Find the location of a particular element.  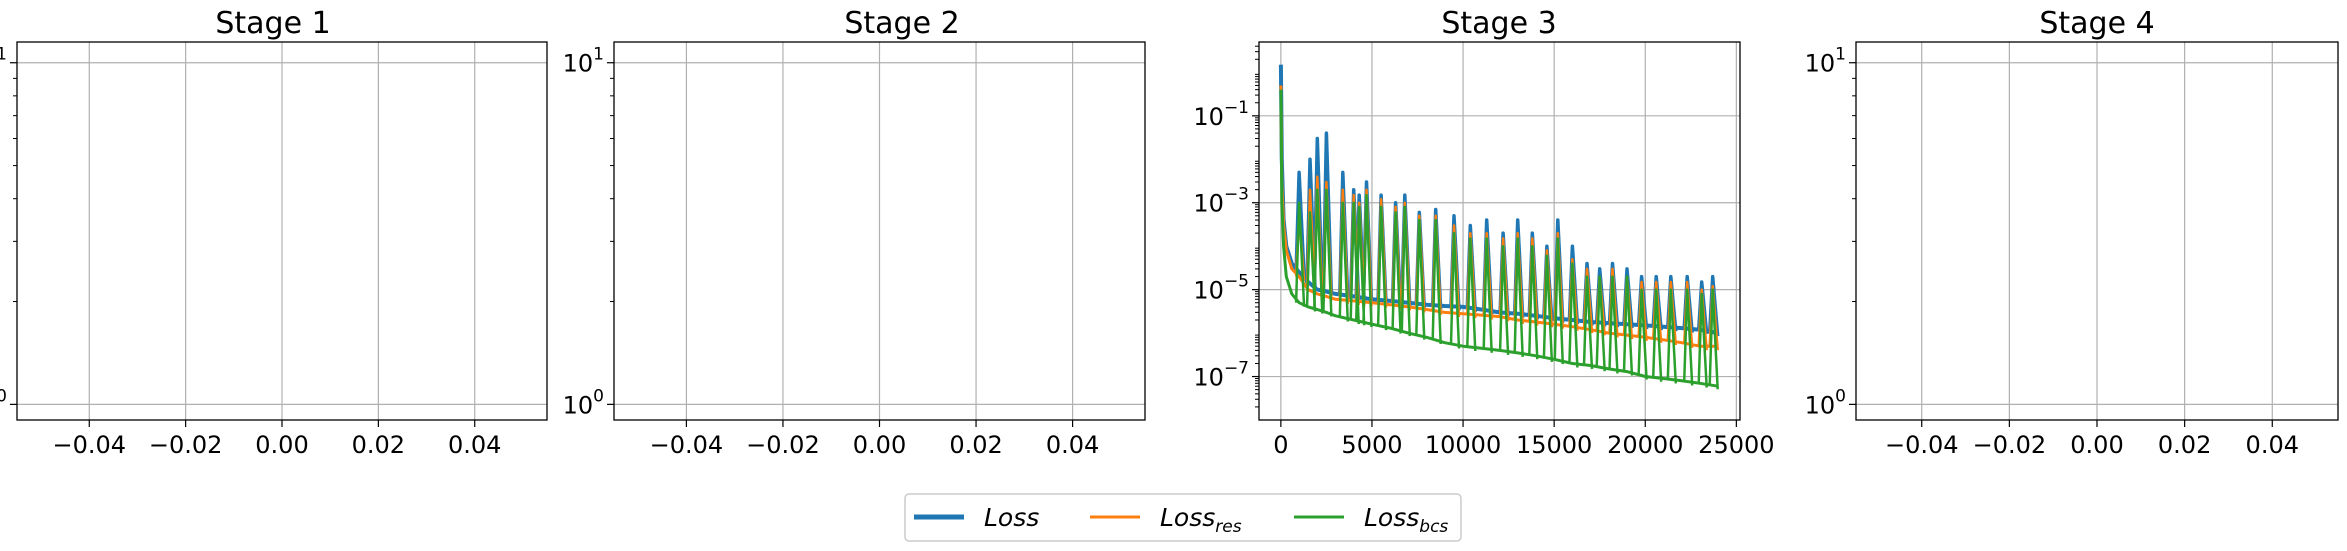

series-loss-bcs is located at coordinates (1499, 239).